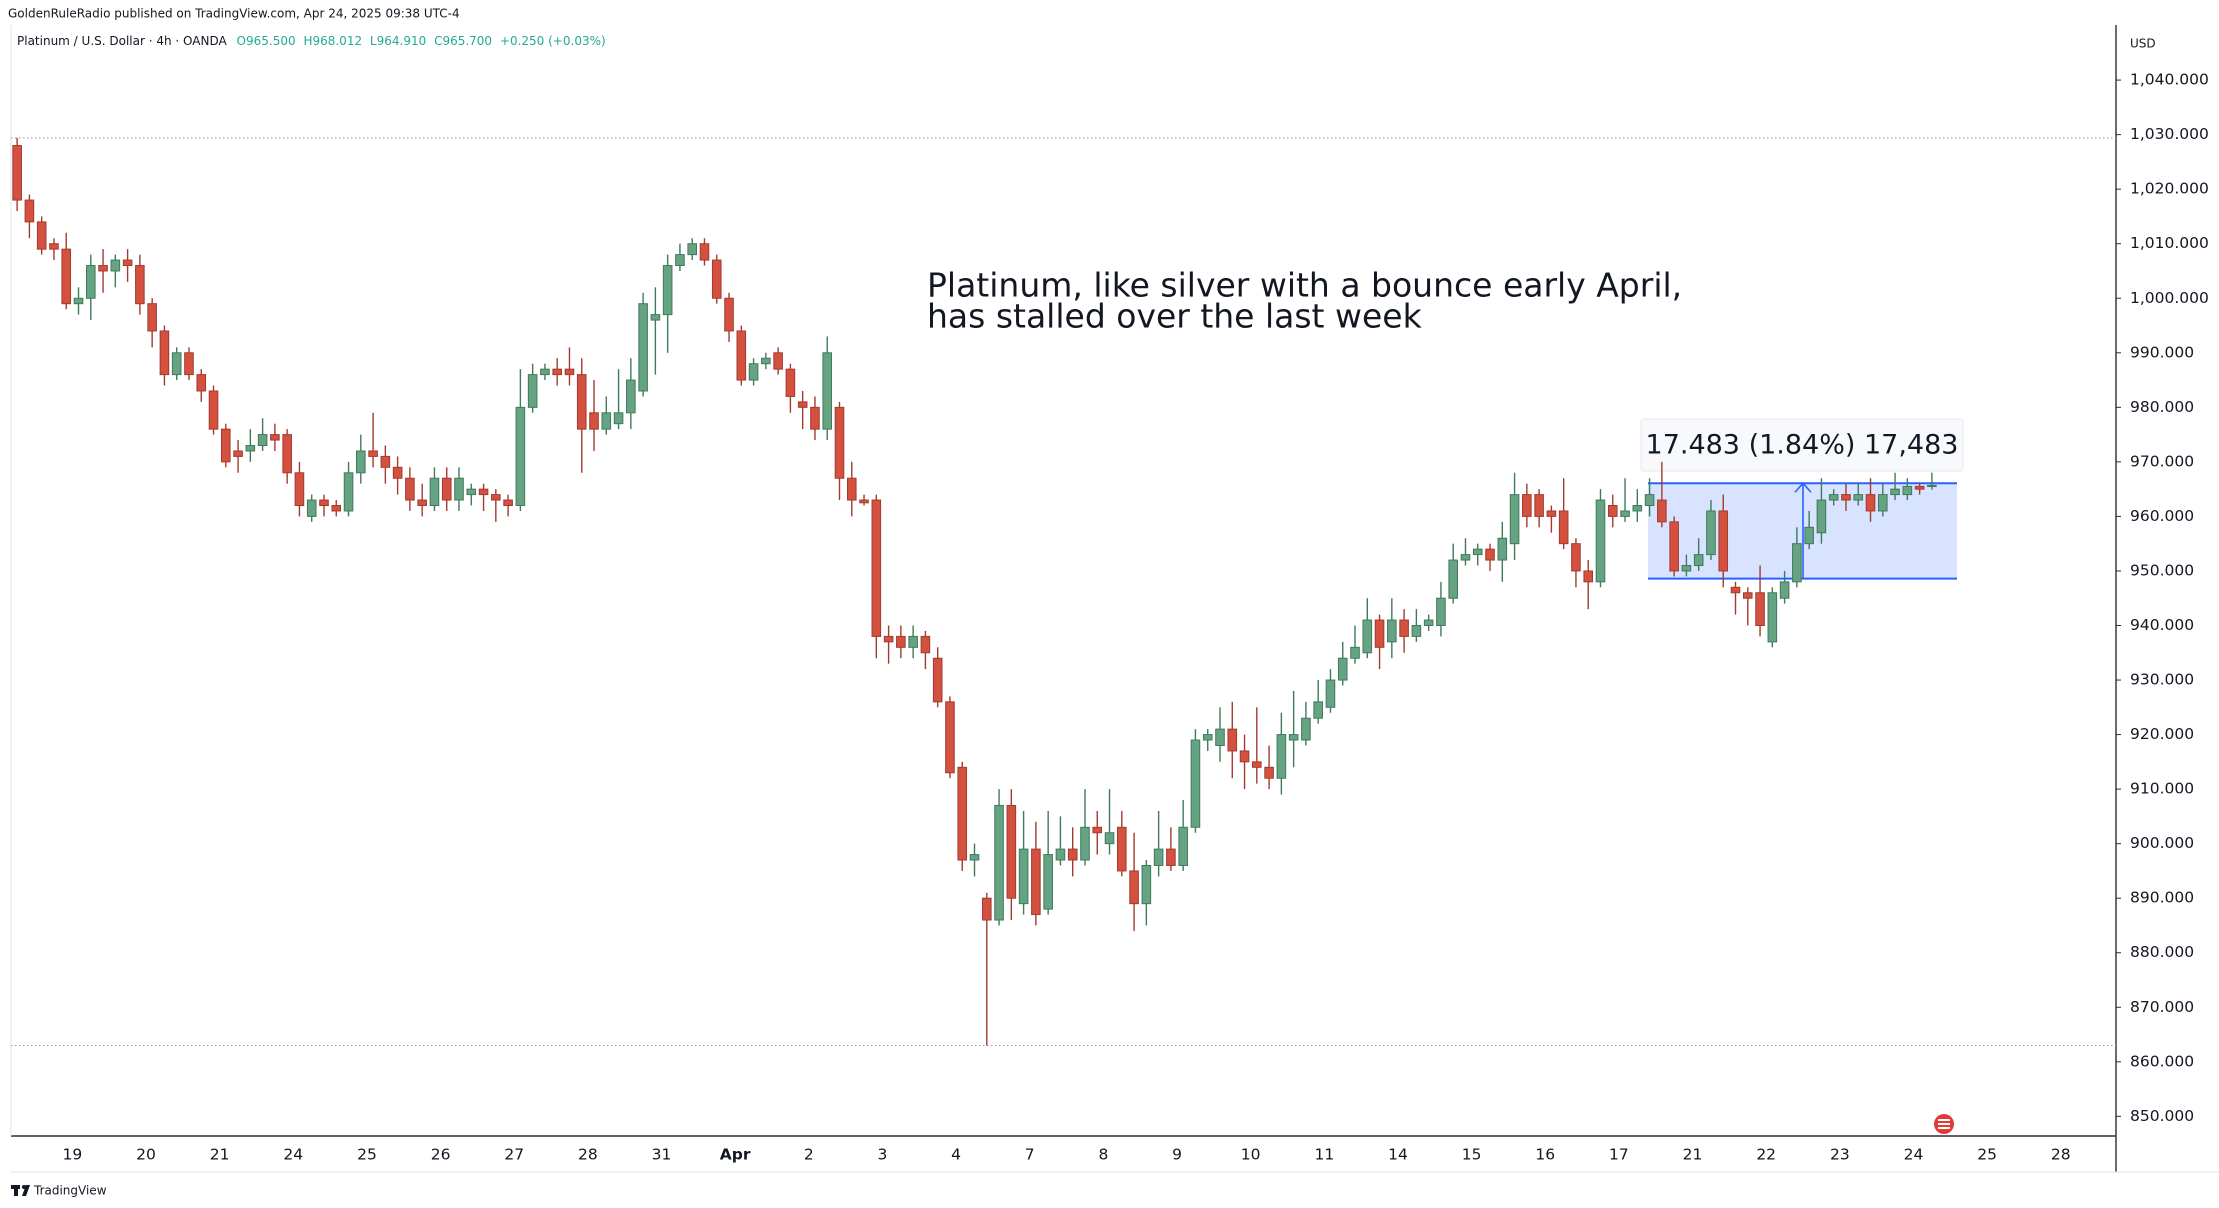 This screenshot has width=2219, height=1208. I want to click on ohlc-low: L964.910, so click(398, 41).